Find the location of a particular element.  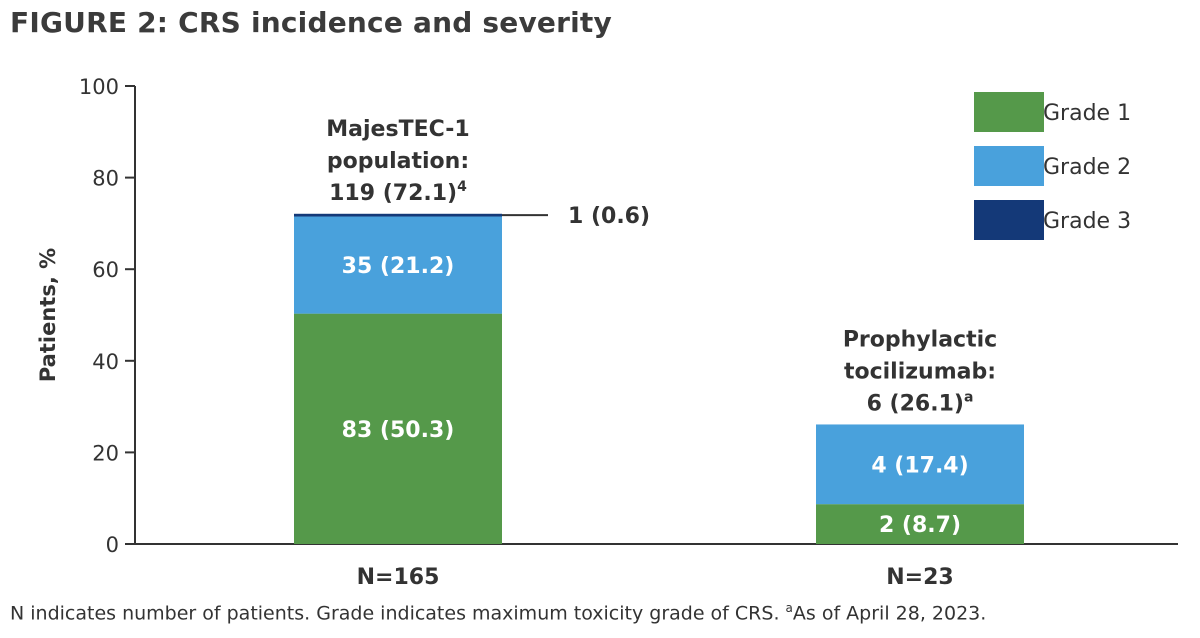

bar-value-label: 83 (50.3) is located at coordinates (398, 430).